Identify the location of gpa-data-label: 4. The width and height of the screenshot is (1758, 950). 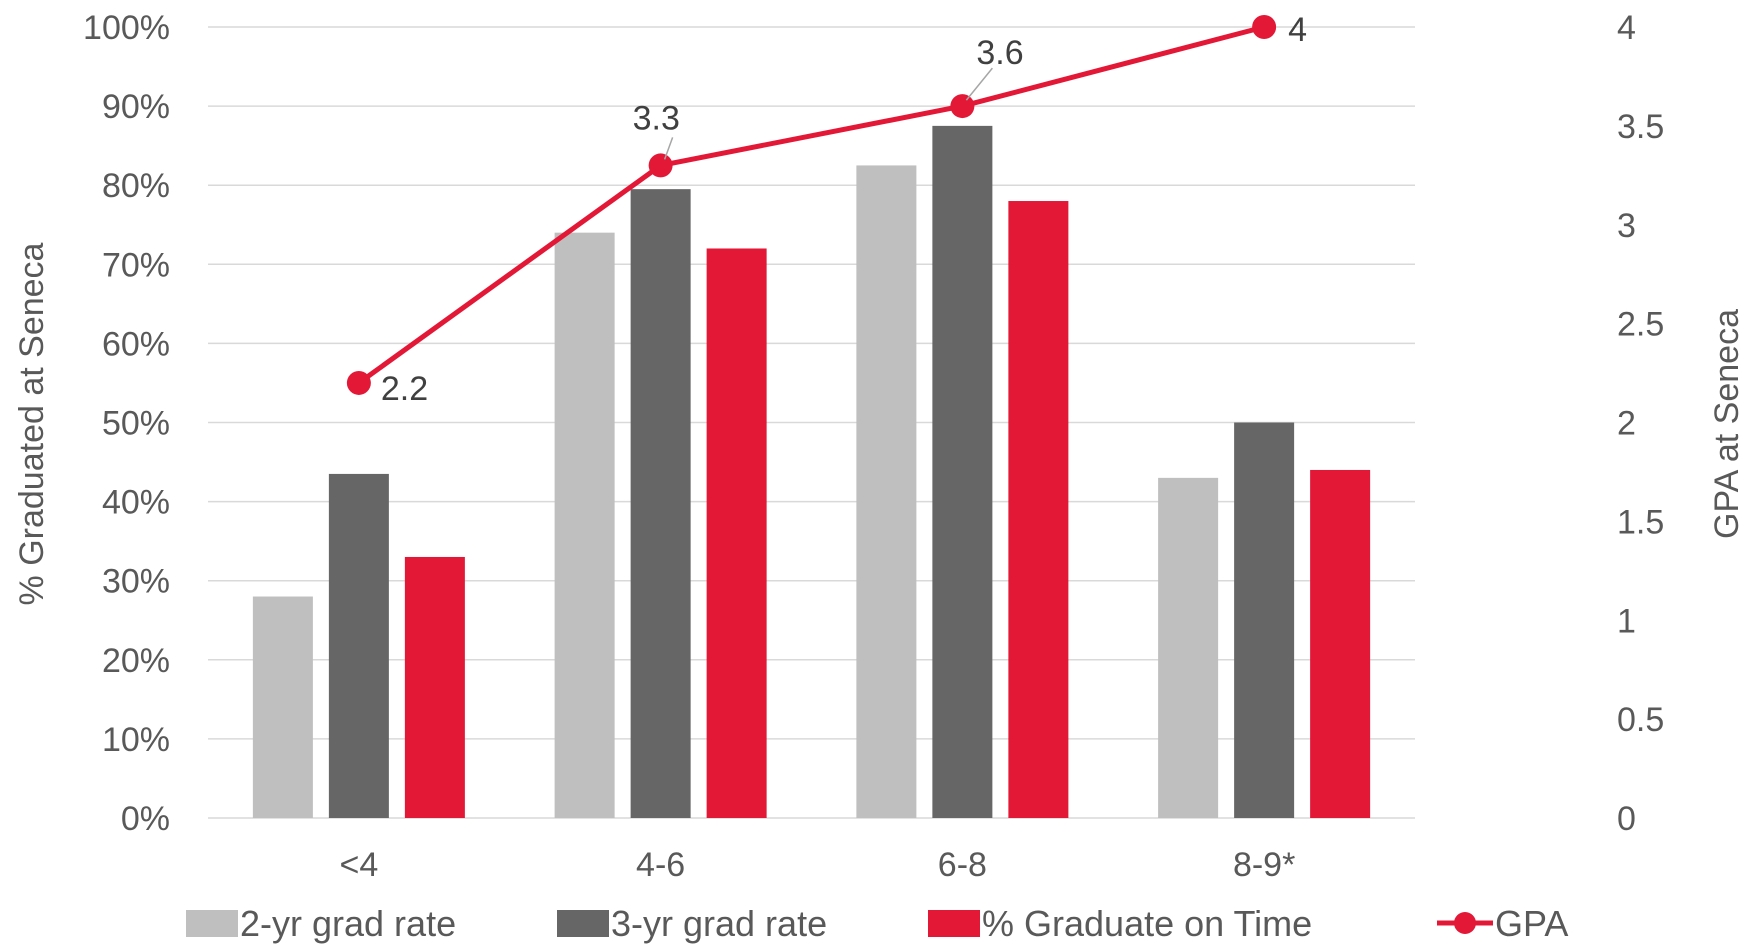
(1297, 30).